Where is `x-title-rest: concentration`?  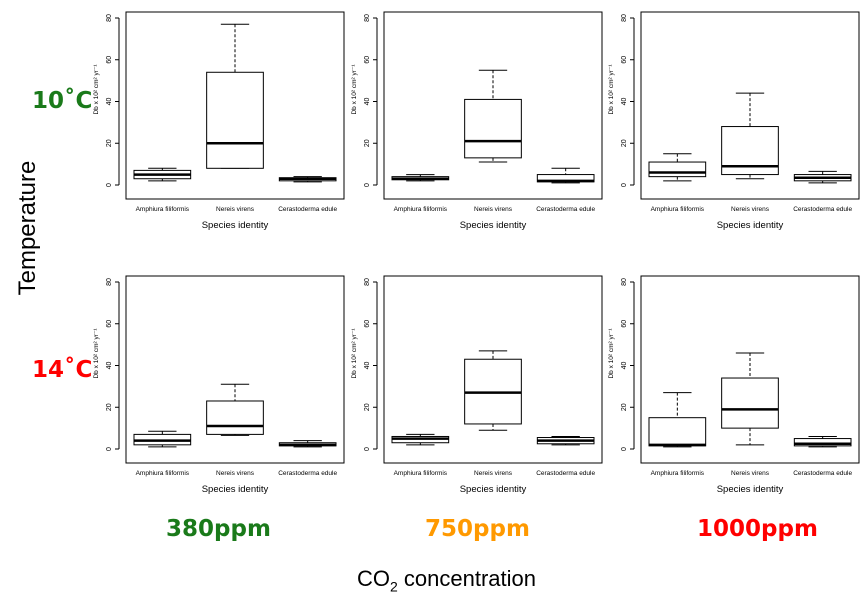
x-title-rest: concentration is located at coordinates (466, 578).